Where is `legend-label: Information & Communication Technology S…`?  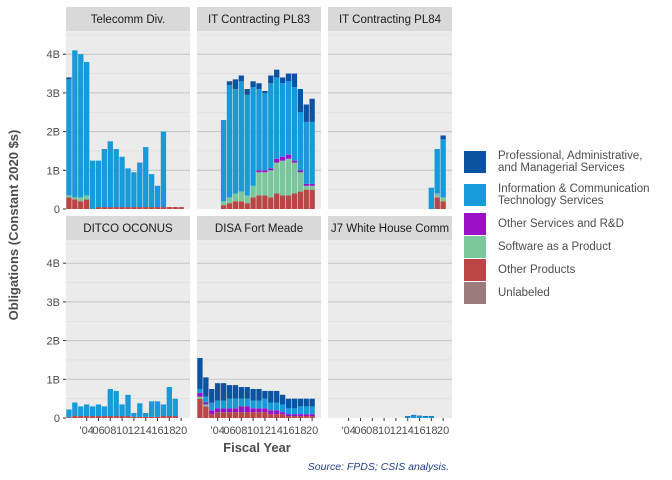
legend-label: Information & Communication Technology S… is located at coordinates (574, 195).